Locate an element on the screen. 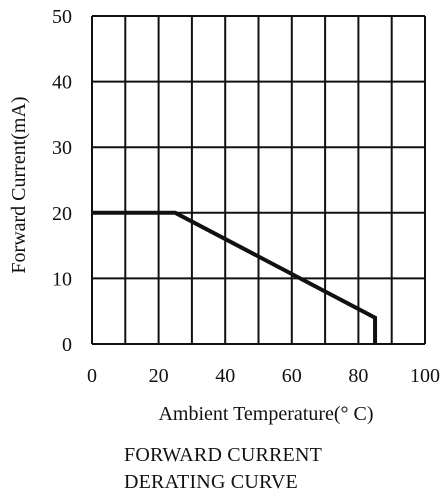  x-tick-label: 80 is located at coordinates (358, 376).